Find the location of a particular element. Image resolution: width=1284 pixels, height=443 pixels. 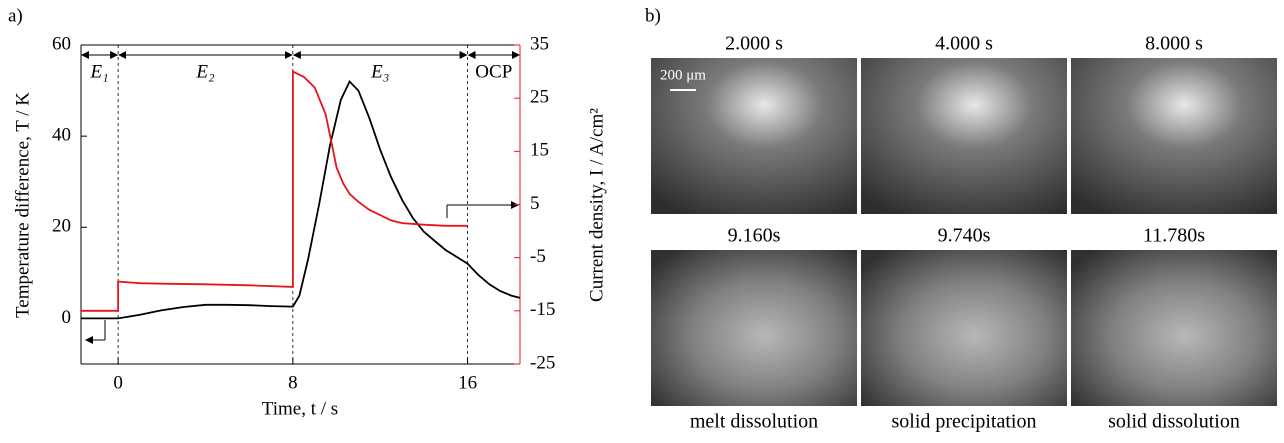

caption: solid precipitation is located at coordinates (964, 422).